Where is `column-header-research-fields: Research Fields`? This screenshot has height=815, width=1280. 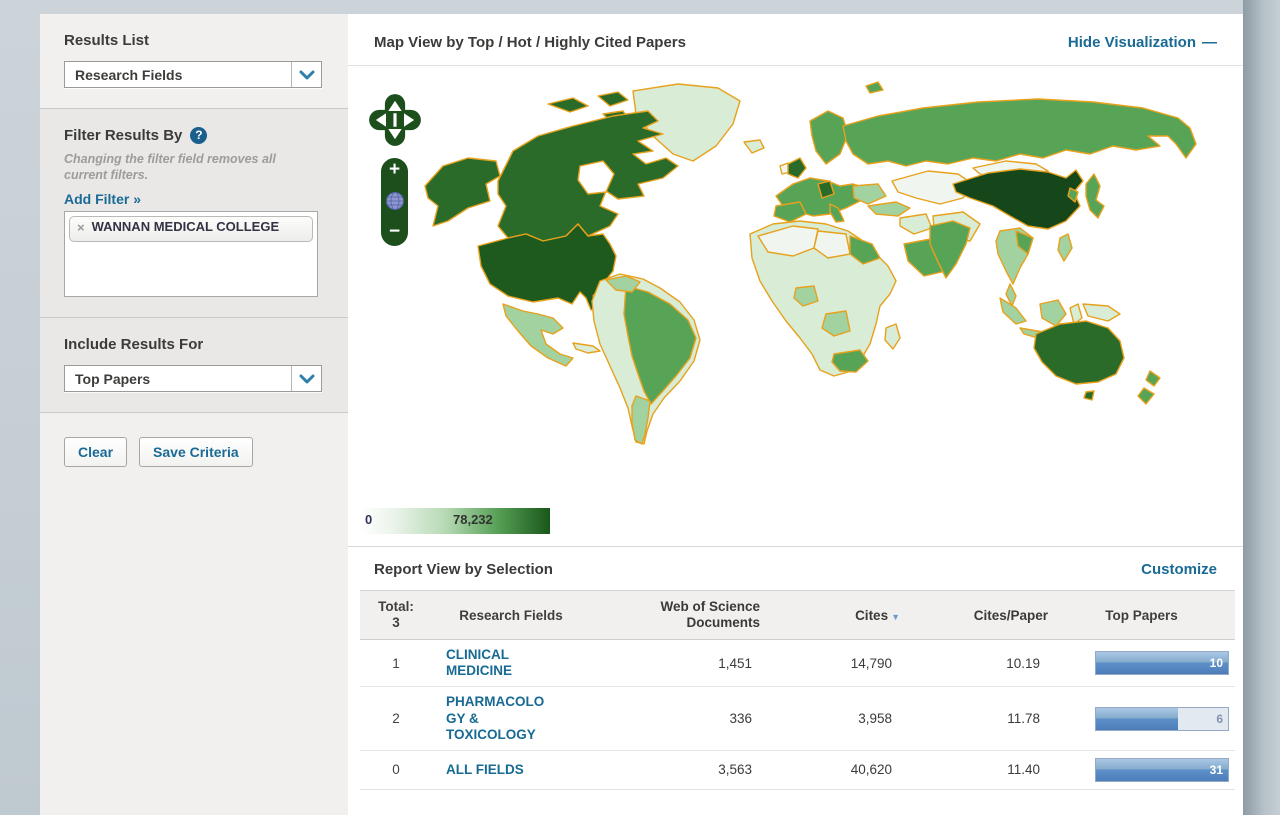
column-header-research-fields: Research Fields is located at coordinates (511, 615).